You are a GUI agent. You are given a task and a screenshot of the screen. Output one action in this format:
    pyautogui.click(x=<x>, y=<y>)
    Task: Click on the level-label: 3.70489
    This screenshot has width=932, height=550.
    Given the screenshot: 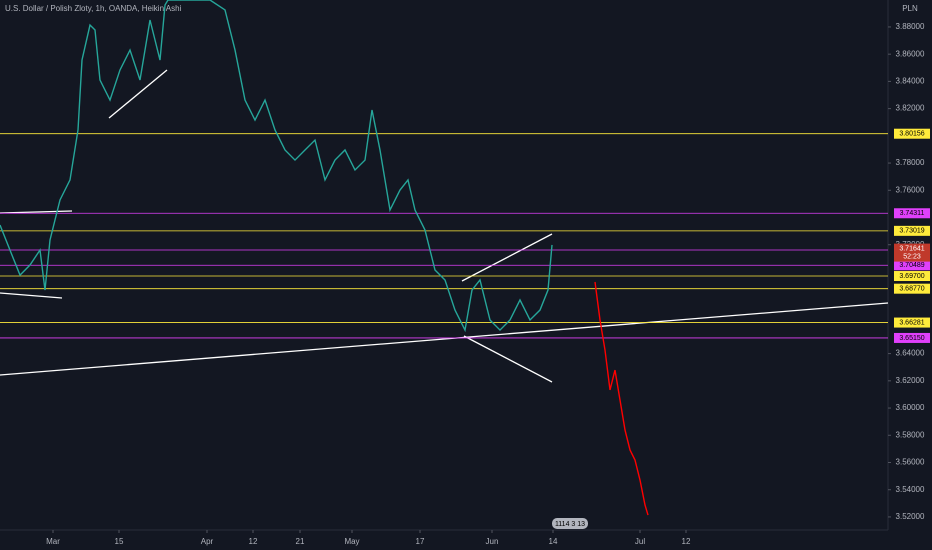 What is the action you would take?
    pyautogui.click(x=911, y=265)
    